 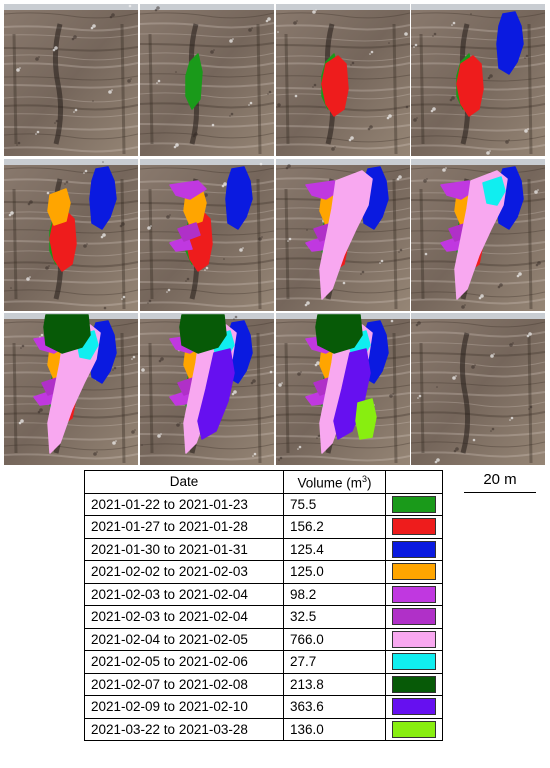 I want to click on volume-cell: 156.2, so click(x=334, y=527).